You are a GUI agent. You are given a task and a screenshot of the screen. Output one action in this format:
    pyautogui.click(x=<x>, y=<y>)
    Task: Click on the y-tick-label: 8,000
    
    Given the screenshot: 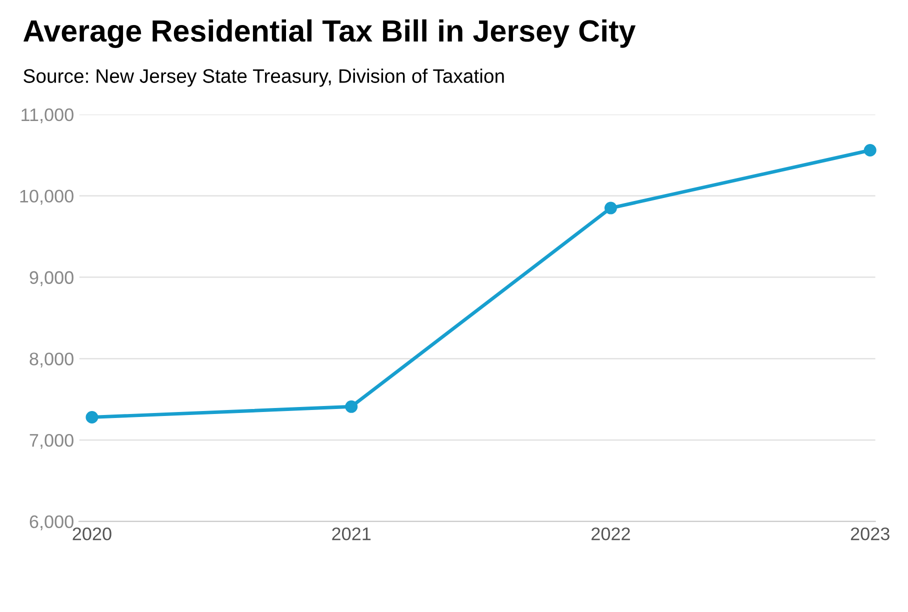 What is the action you would take?
    pyautogui.click(x=52, y=360)
    